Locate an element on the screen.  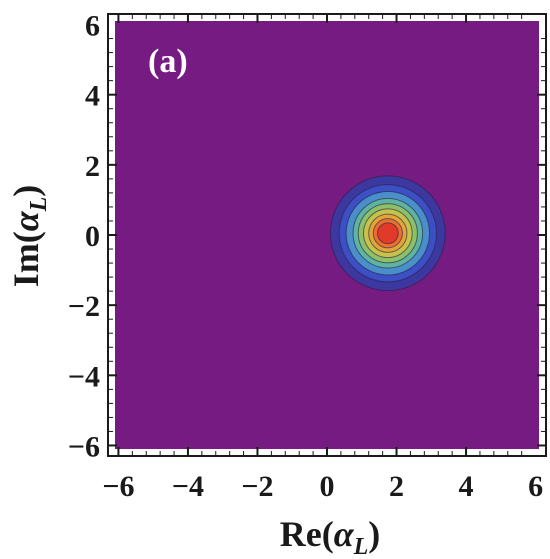
y-tick-labels: −6 −4 −2 0 2 4 6 is located at coordinates (84, 237).